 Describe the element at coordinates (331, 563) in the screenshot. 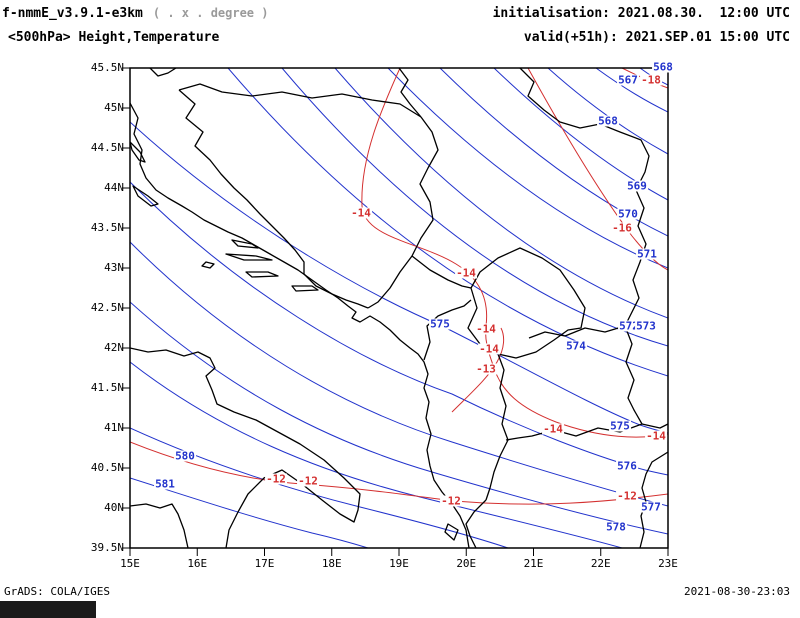

I see `lon-tick-label: 18E` at that location.